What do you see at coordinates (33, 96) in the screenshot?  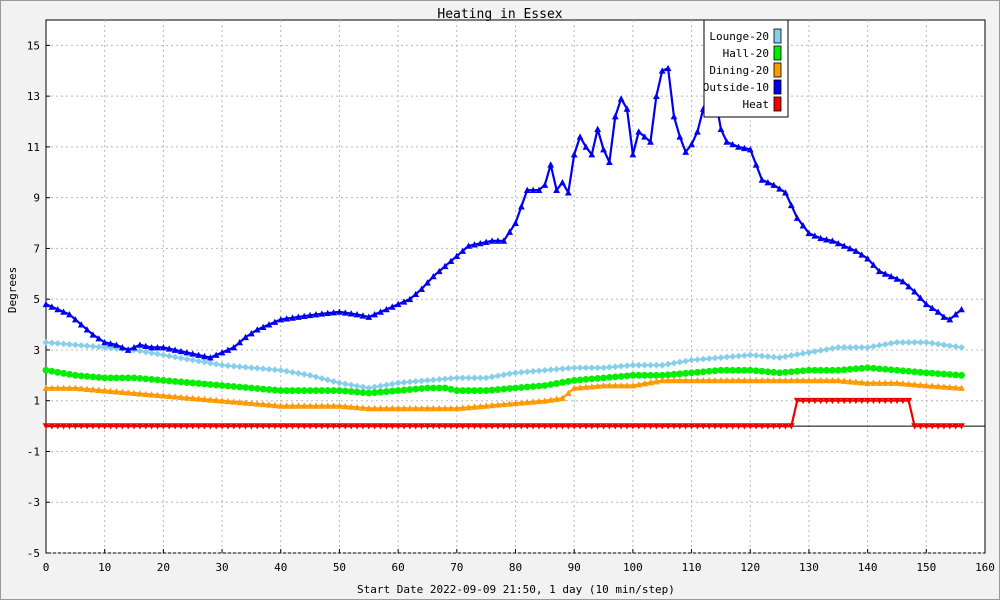 I see `y-tick-label: 13` at bounding box center [33, 96].